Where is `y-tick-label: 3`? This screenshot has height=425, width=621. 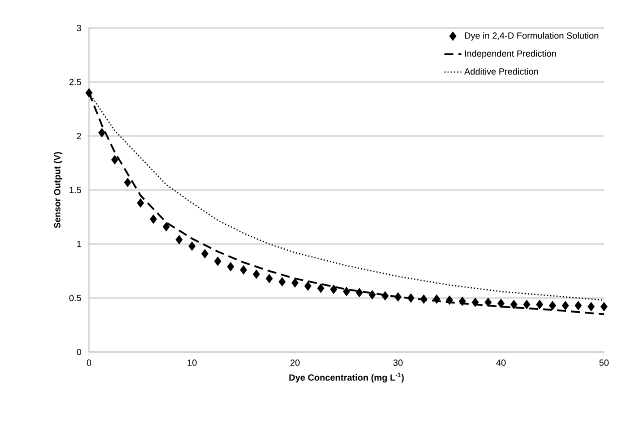 y-tick-label: 3 is located at coordinates (79, 28).